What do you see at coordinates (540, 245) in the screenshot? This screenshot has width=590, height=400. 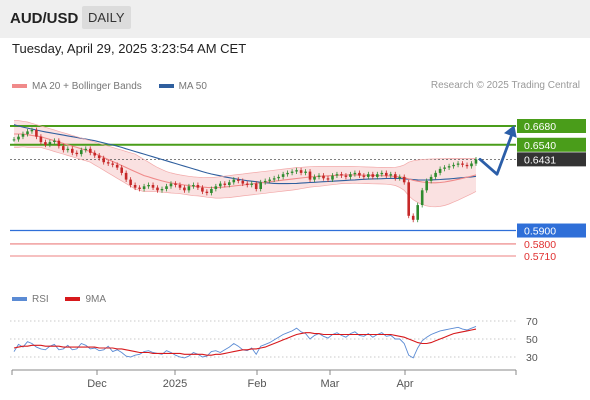 I see `support-label: 0.5800` at bounding box center [540, 245].